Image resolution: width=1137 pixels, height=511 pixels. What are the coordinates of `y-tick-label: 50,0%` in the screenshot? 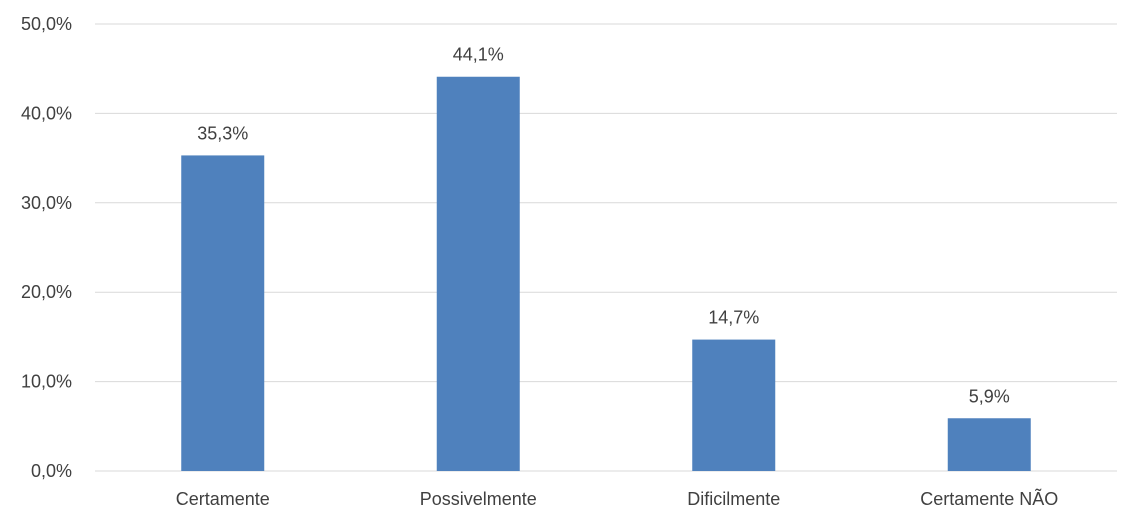 It's located at (46, 24).